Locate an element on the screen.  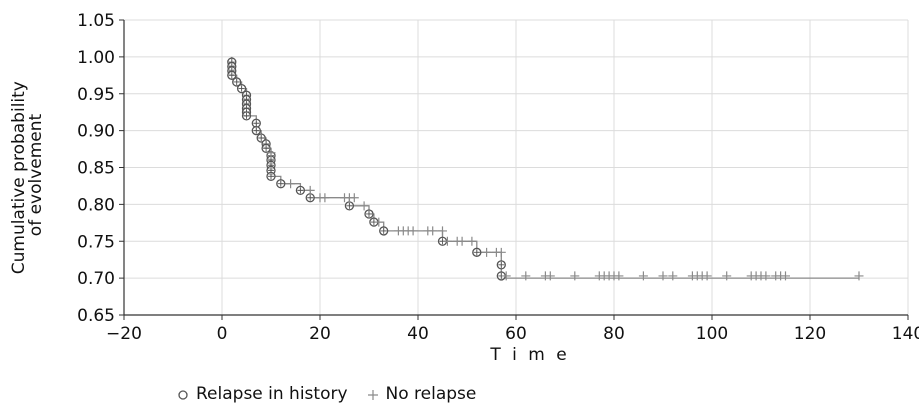
legend: Relapse in history No relapse is located at coordinates (335, 394).